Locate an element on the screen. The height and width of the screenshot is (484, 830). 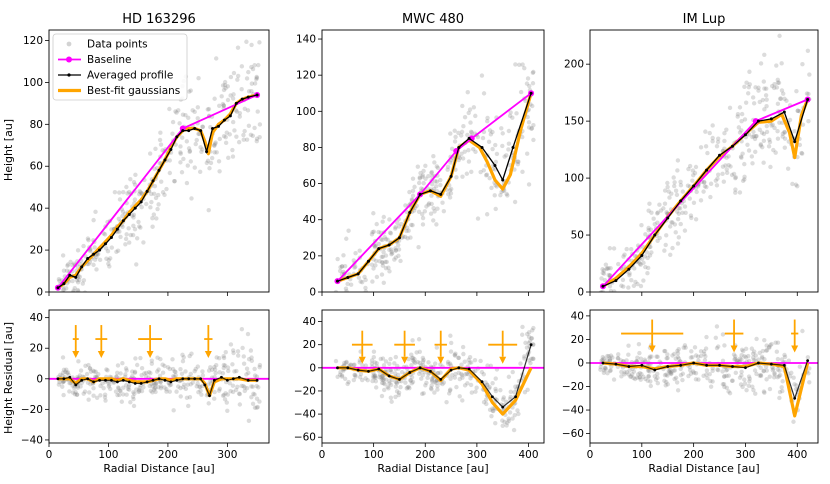
gap-arrow-icon is located at coordinates (652, 349).